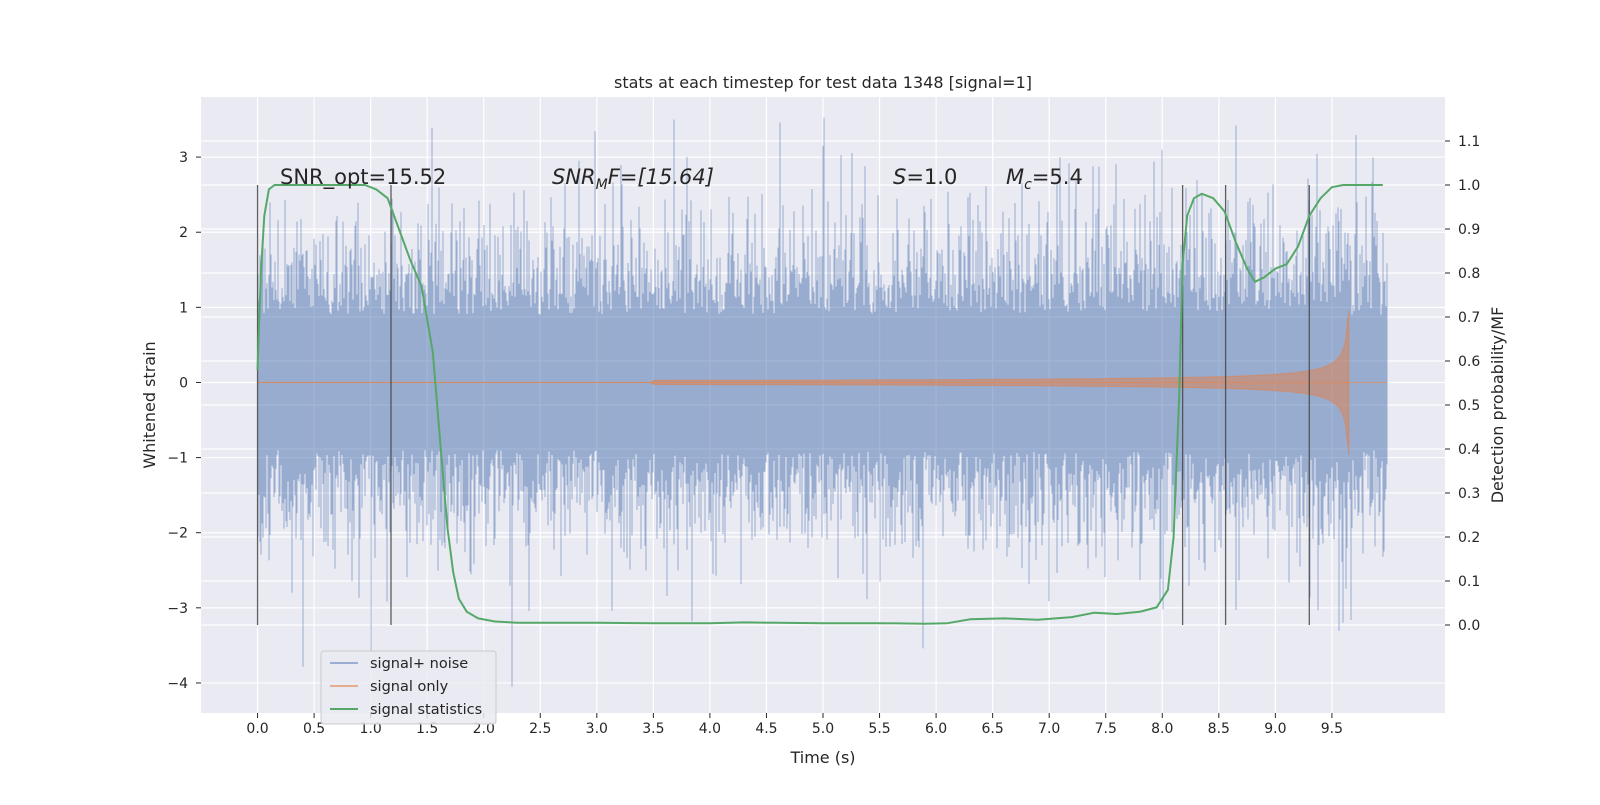  Describe the element at coordinates (184, 421) in the screenshot. I see `y-left-ticks: 3 2 1 0 −1 −2 −3 −4` at that location.